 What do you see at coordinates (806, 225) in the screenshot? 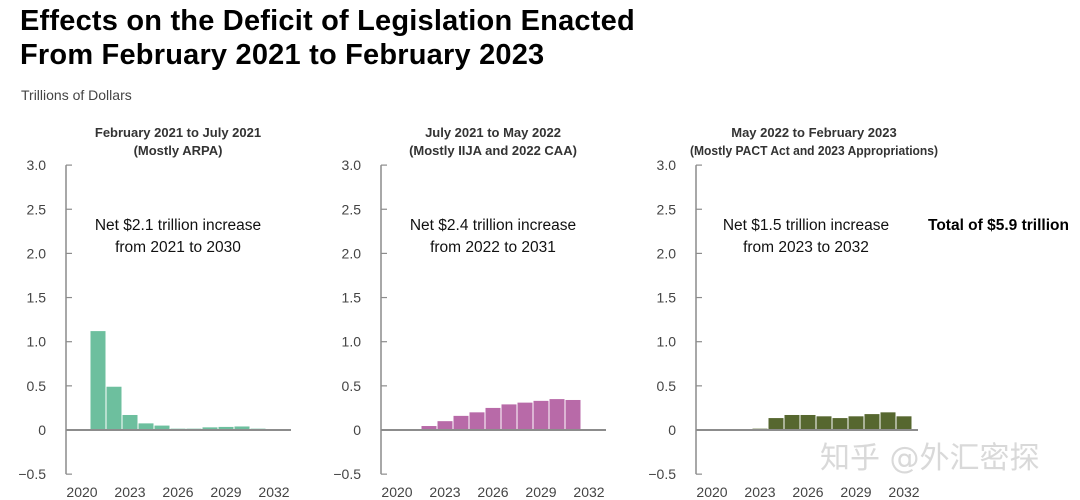
I see `net-increase-annotation: Net $1.5 trillion increase` at bounding box center [806, 225].